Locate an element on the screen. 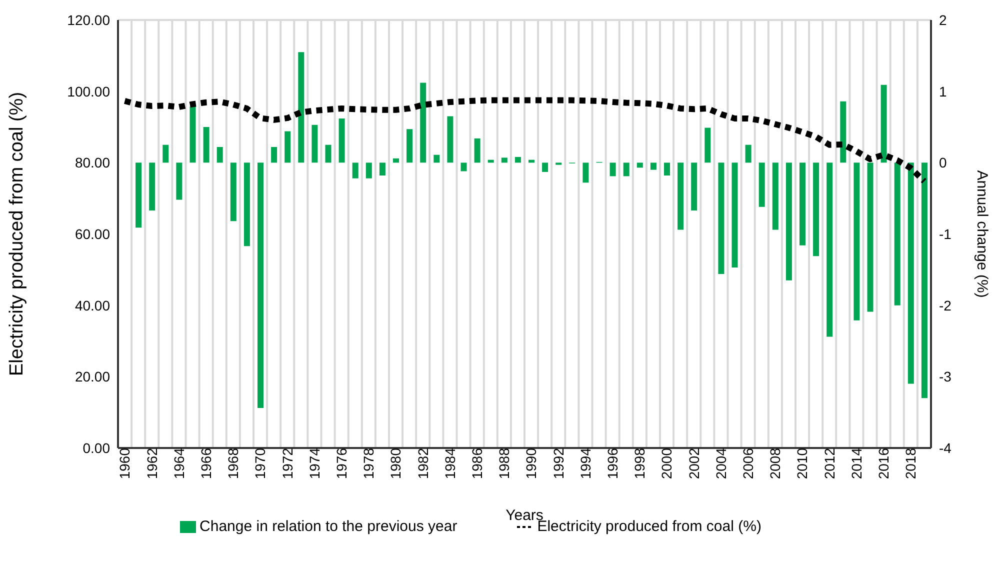 The image size is (995, 565). x-tick-label: 1988 is located at coordinates (504, 464).